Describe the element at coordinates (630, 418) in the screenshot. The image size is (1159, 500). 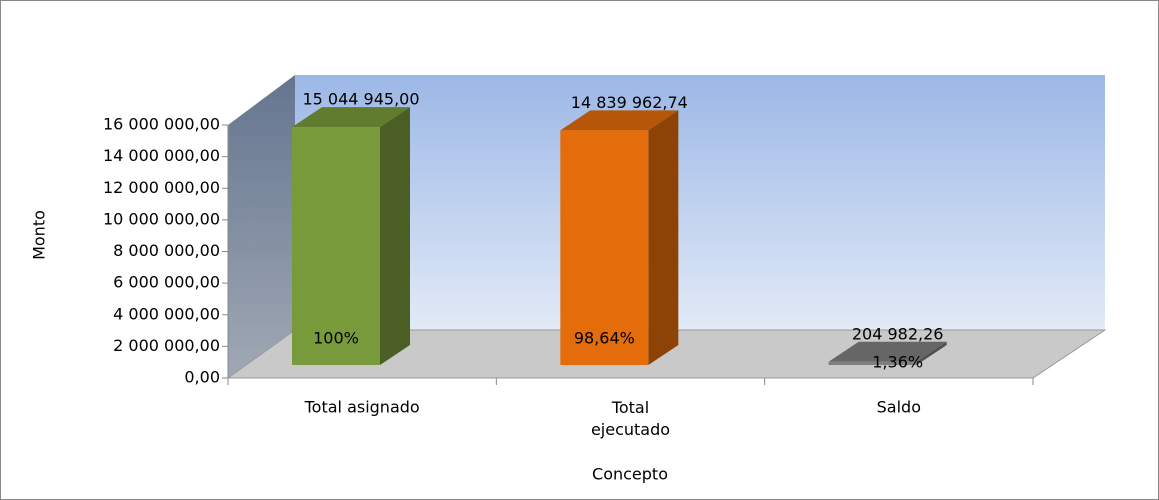
I see `x-tick-label: Total ejecutado` at that location.